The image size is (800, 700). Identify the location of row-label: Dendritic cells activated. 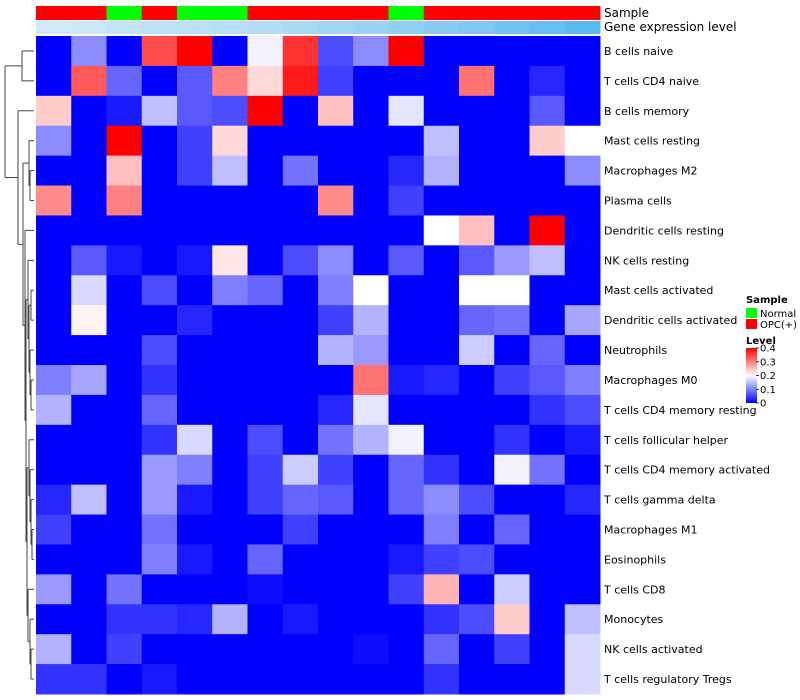
(670, 320).